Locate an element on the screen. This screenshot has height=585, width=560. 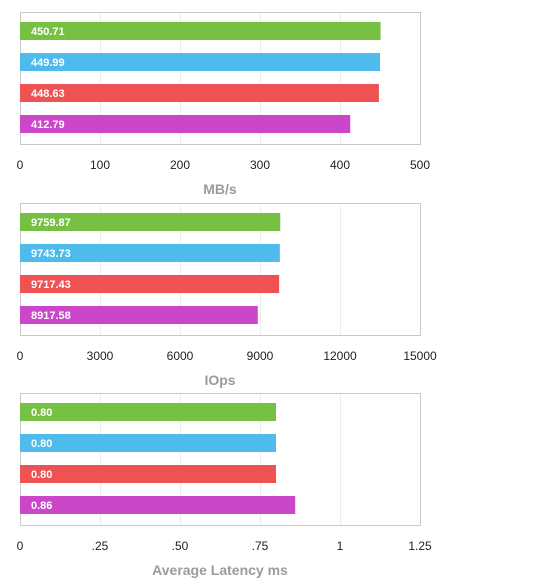
tick-label: 1.25 is located at coordinates (420, 546).